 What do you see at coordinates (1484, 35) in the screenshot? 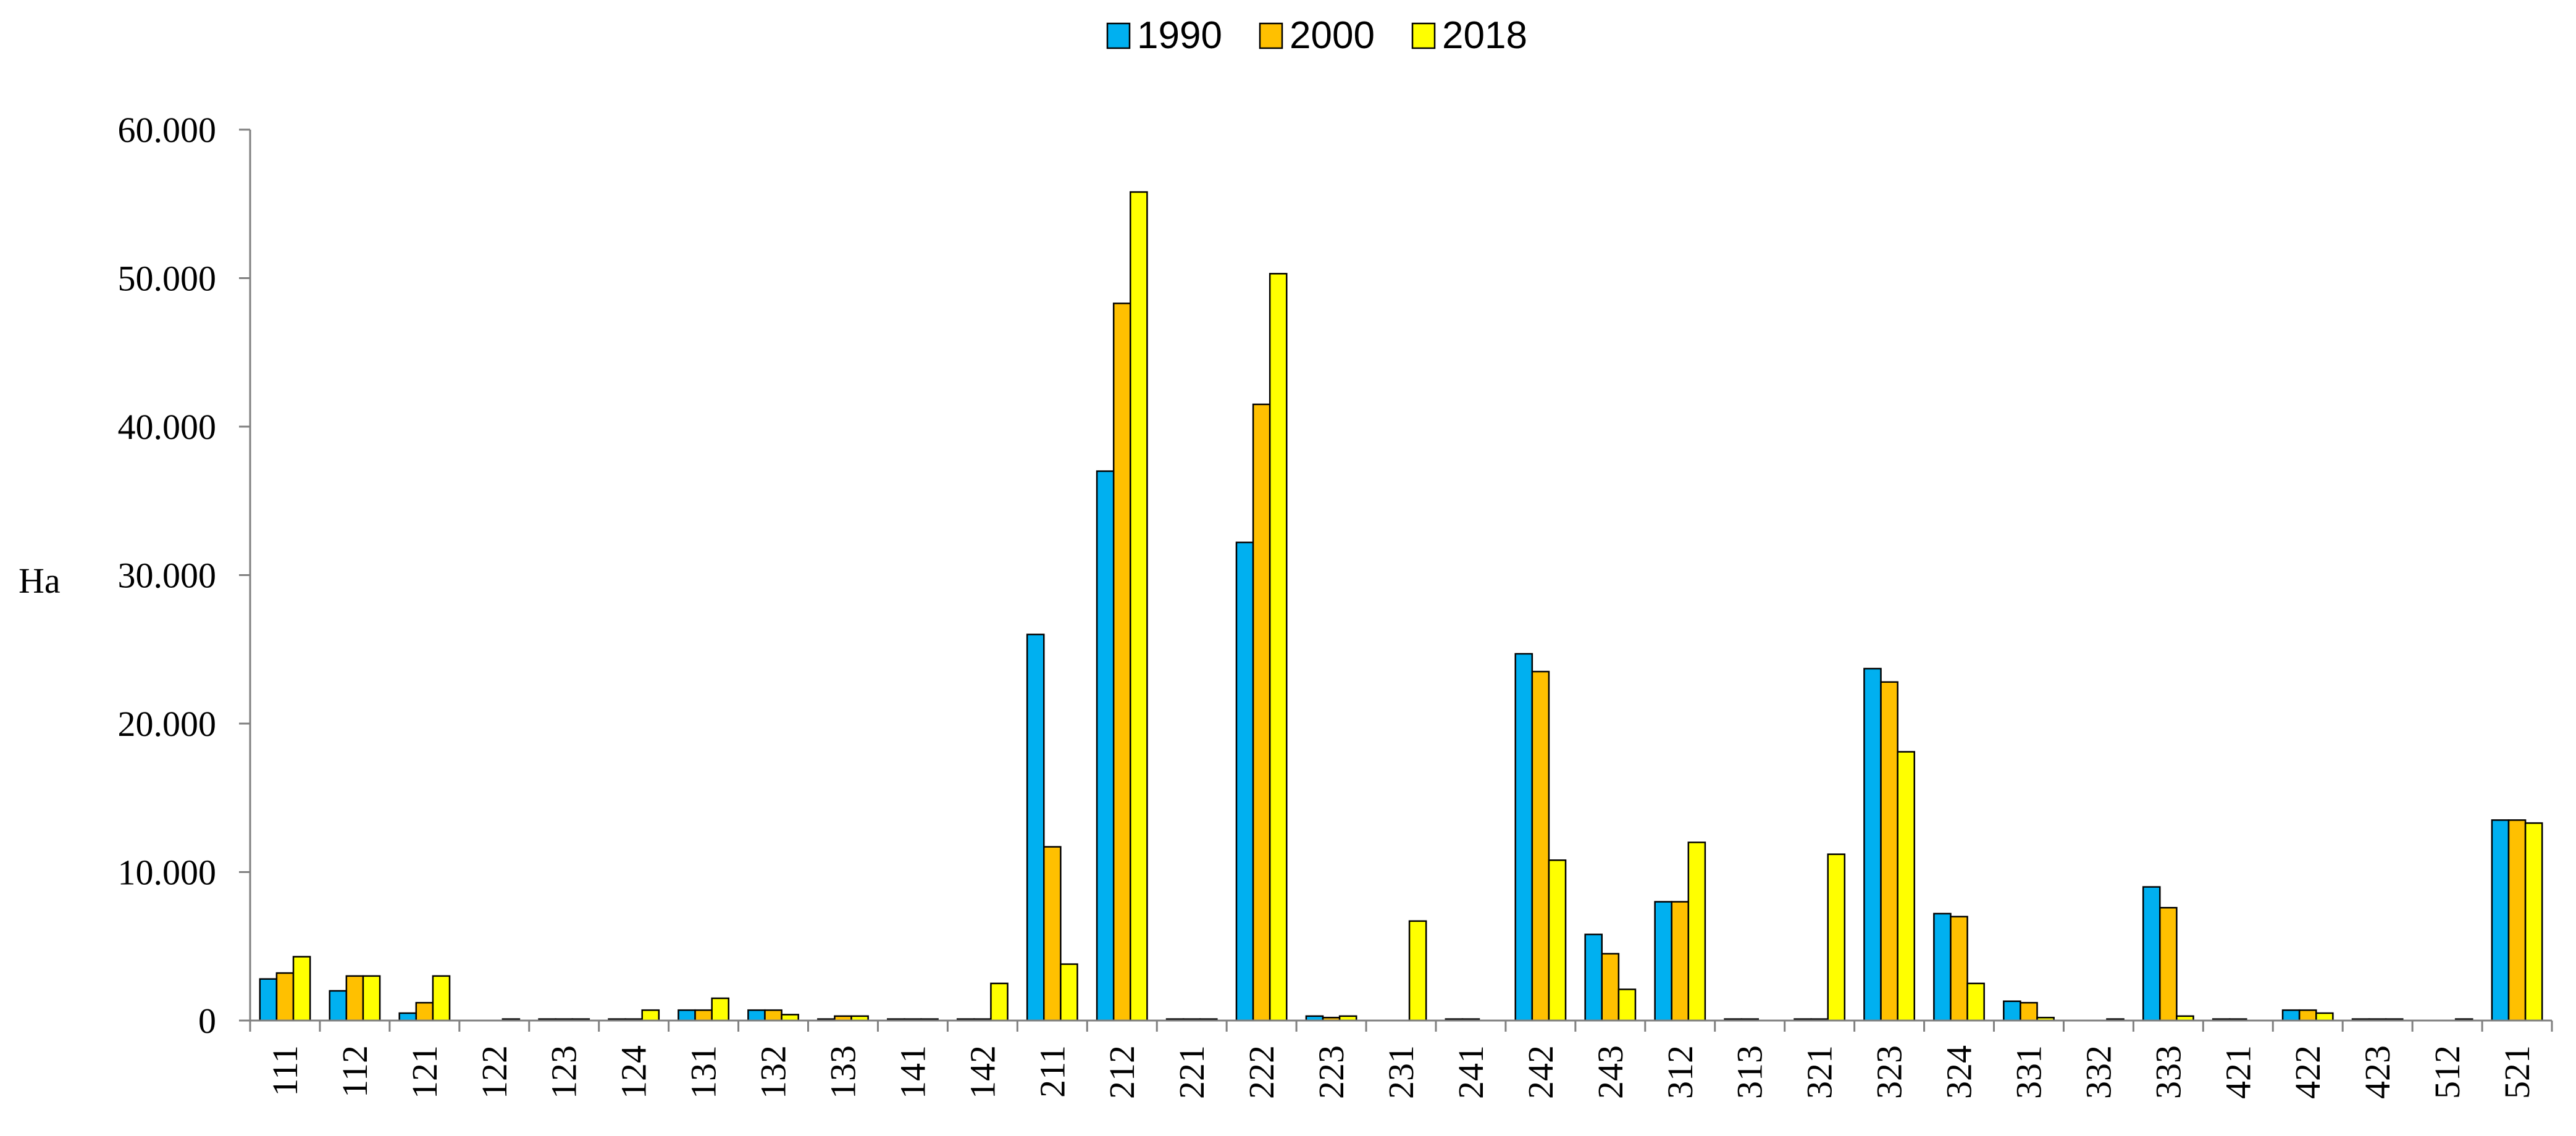
I see `legend-label-2018: 2018` at bounding box center [1484, 35].